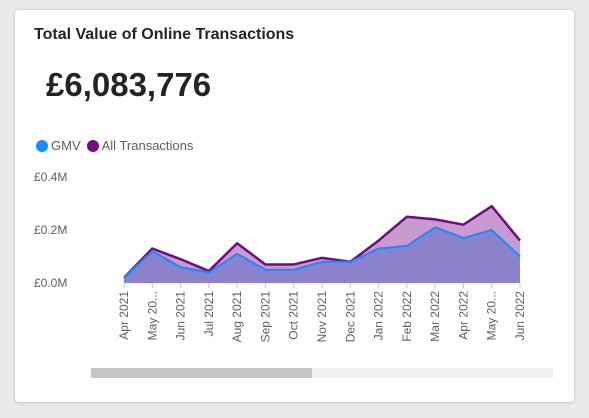 The width and height of the screenshot is (589, 418). I want to click on card-title: Total Value of Online Transactions, so click(164, 34).